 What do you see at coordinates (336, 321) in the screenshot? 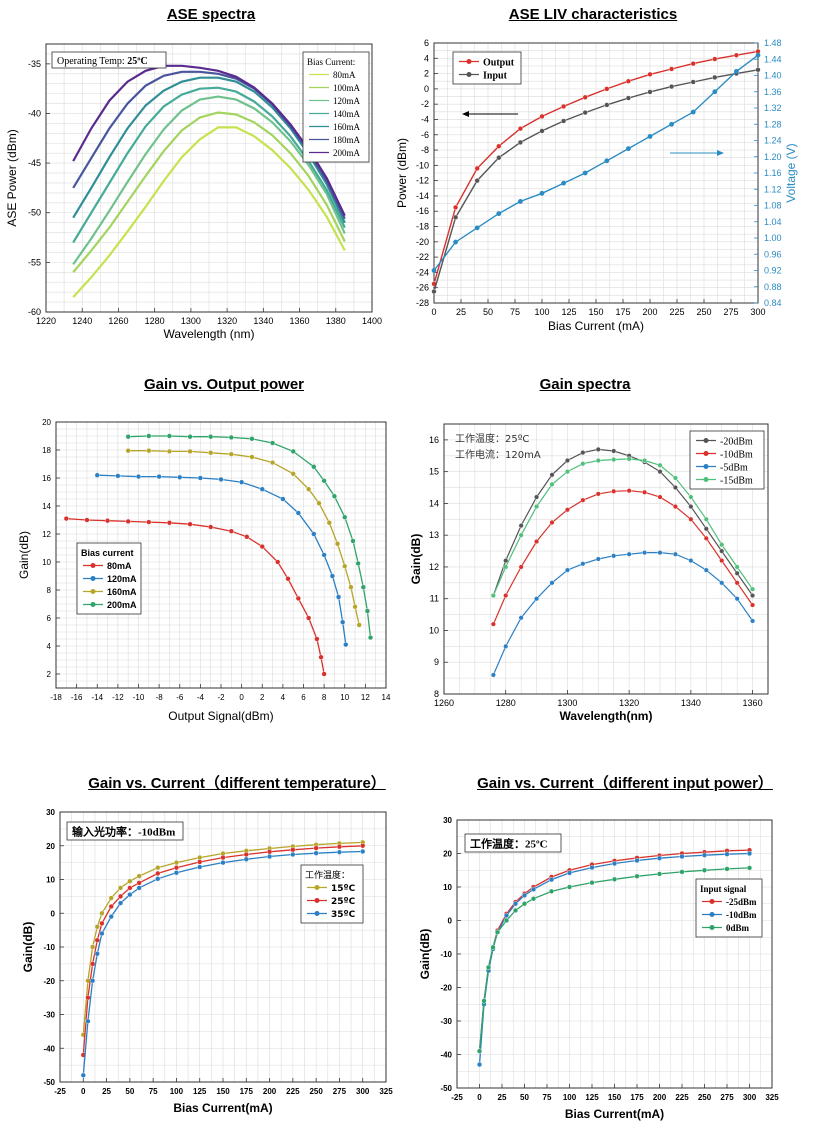
I see `x-tick-label: 1380` at bounding box center [336, 321].